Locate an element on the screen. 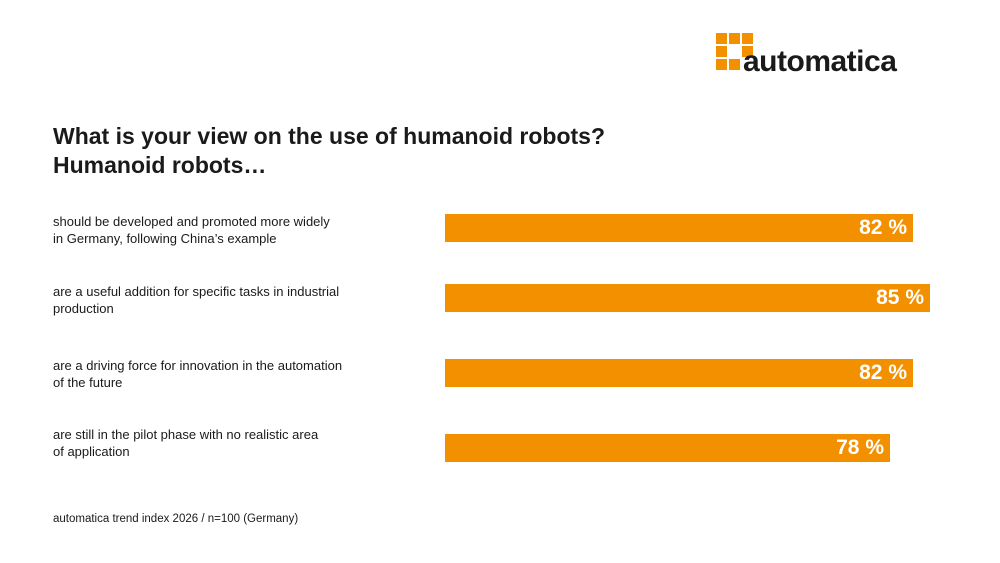  bar-4-value-label: 78 % is located at coordinates (860, 447).